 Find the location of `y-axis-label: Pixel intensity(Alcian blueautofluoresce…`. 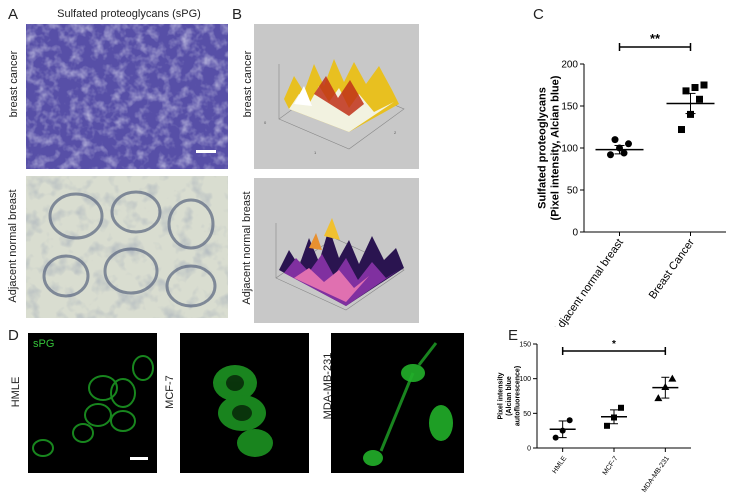

y-axis-label: Pixel intensity(Alcian blueautofluoresce… is located at coordinates (510, 396).